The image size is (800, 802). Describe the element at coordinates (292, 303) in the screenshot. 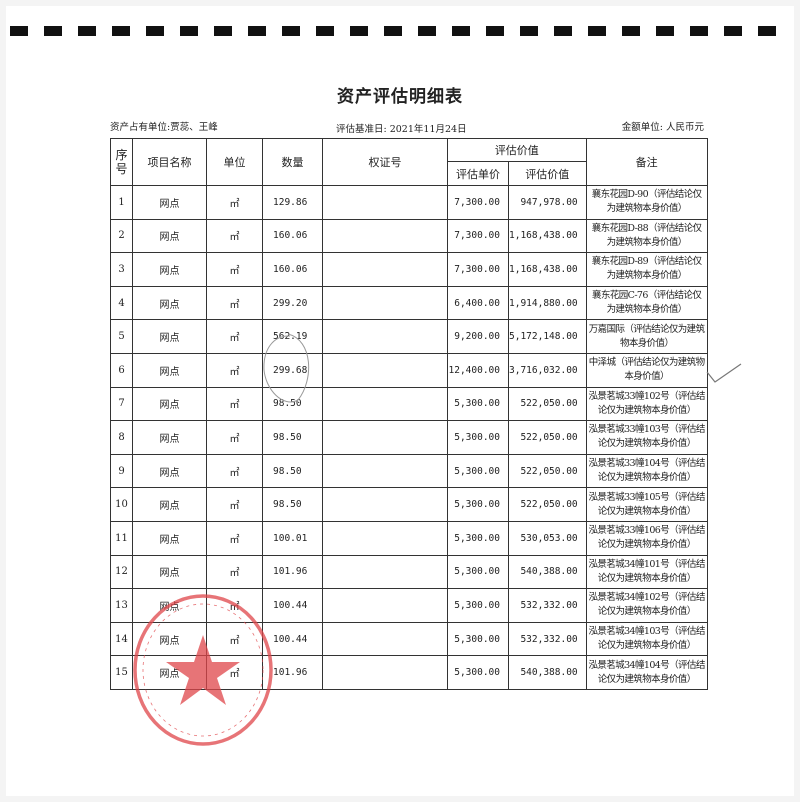

I see `cell-qty: 299.20` at that location.